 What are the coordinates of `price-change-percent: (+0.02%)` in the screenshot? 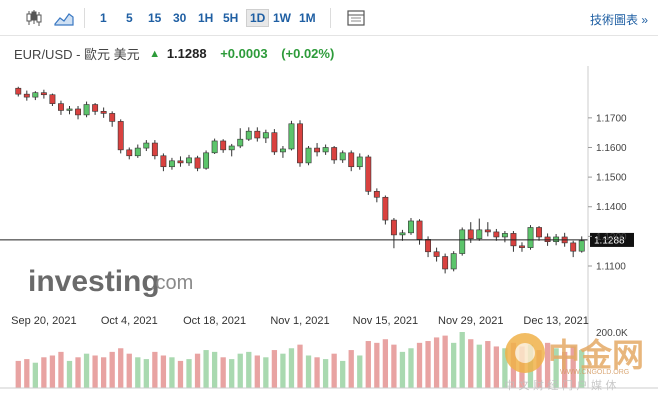 It's located at (308, 53).